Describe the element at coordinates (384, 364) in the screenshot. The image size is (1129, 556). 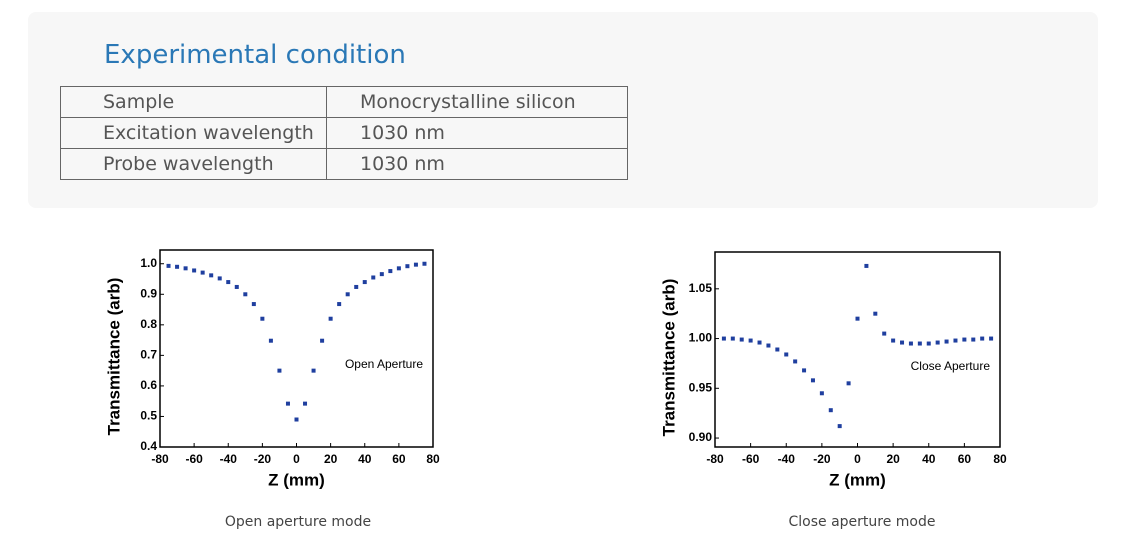
I see `annotation: Open Aperture` at that location.